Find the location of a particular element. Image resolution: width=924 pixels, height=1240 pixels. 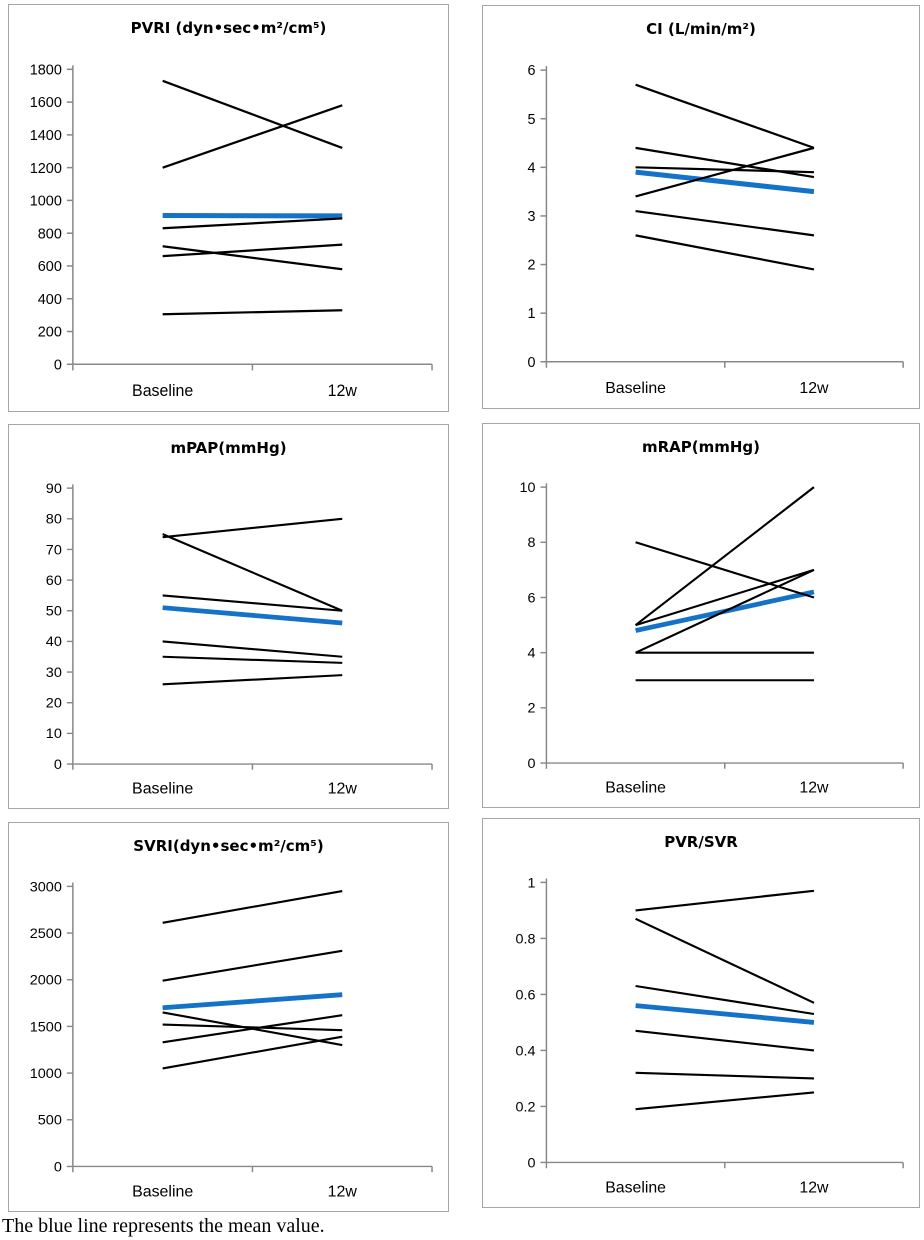

figure-caption: The blue line represents the mean value. is located at coordinates (163, 1226).